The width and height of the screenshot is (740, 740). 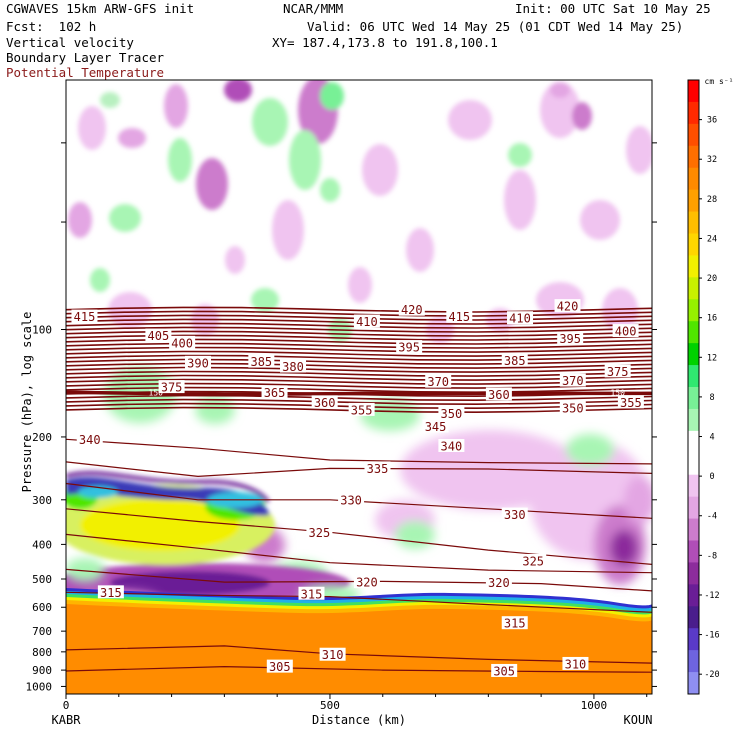 I want to click on theta-label: 345, so click(x=436, y=427).